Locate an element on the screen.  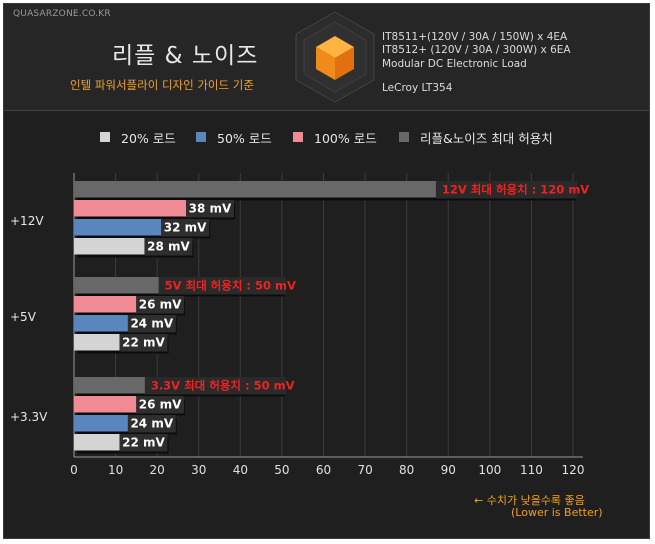
x-tick-label-30: 30 is located at coordinates (198, 470).